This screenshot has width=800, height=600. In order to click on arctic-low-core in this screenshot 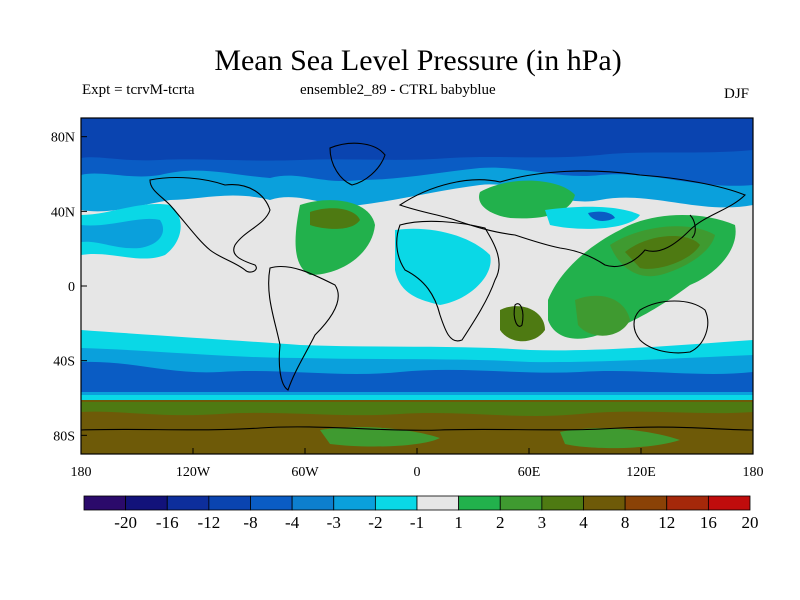, I will do `click(417, 139)`.